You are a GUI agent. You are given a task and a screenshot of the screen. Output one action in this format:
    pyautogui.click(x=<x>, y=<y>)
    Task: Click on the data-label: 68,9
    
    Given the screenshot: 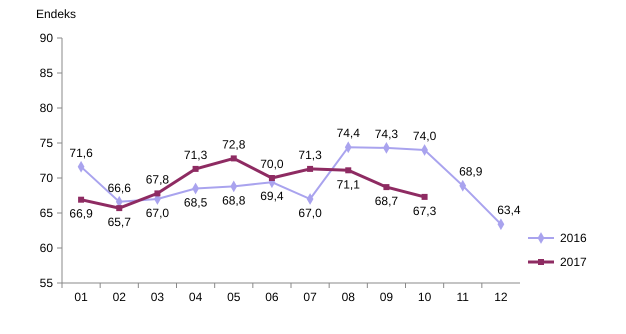 What is the action you would take?
    pyautogui.click(x=471, y=171)
    